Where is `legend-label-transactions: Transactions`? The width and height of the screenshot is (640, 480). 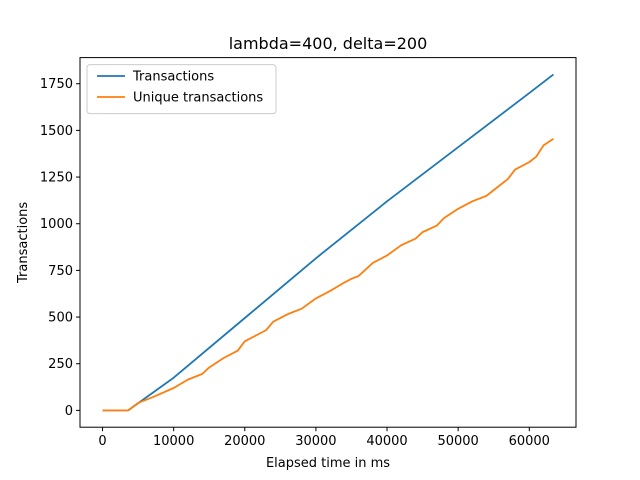 legend-label-transactions: Transactions is located at coordinates (173, 77).